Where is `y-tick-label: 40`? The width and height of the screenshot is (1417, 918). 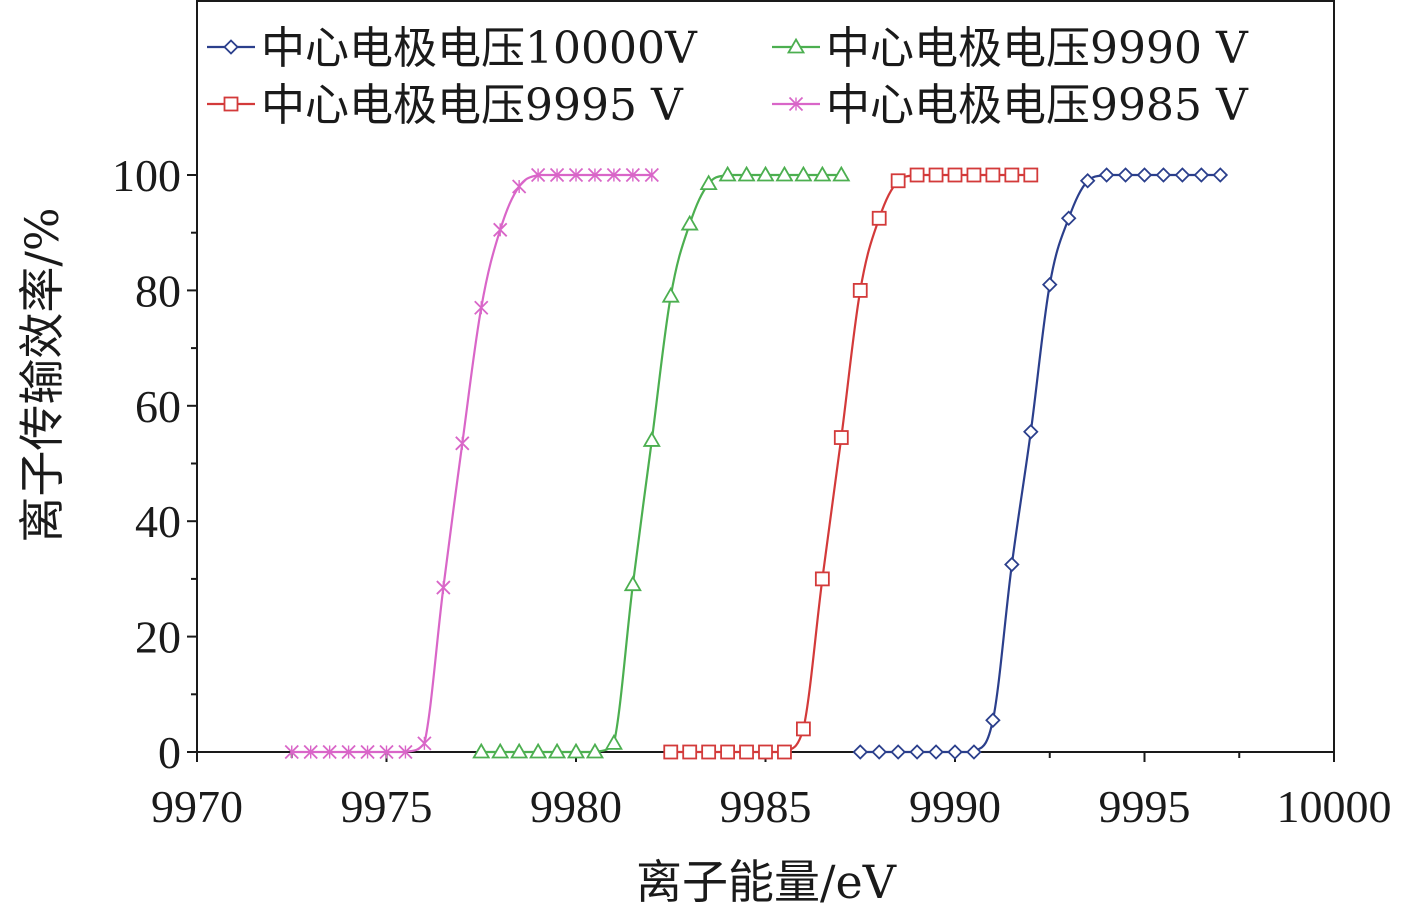 y-tick-label: 40 is located at coordinates (158, 521).